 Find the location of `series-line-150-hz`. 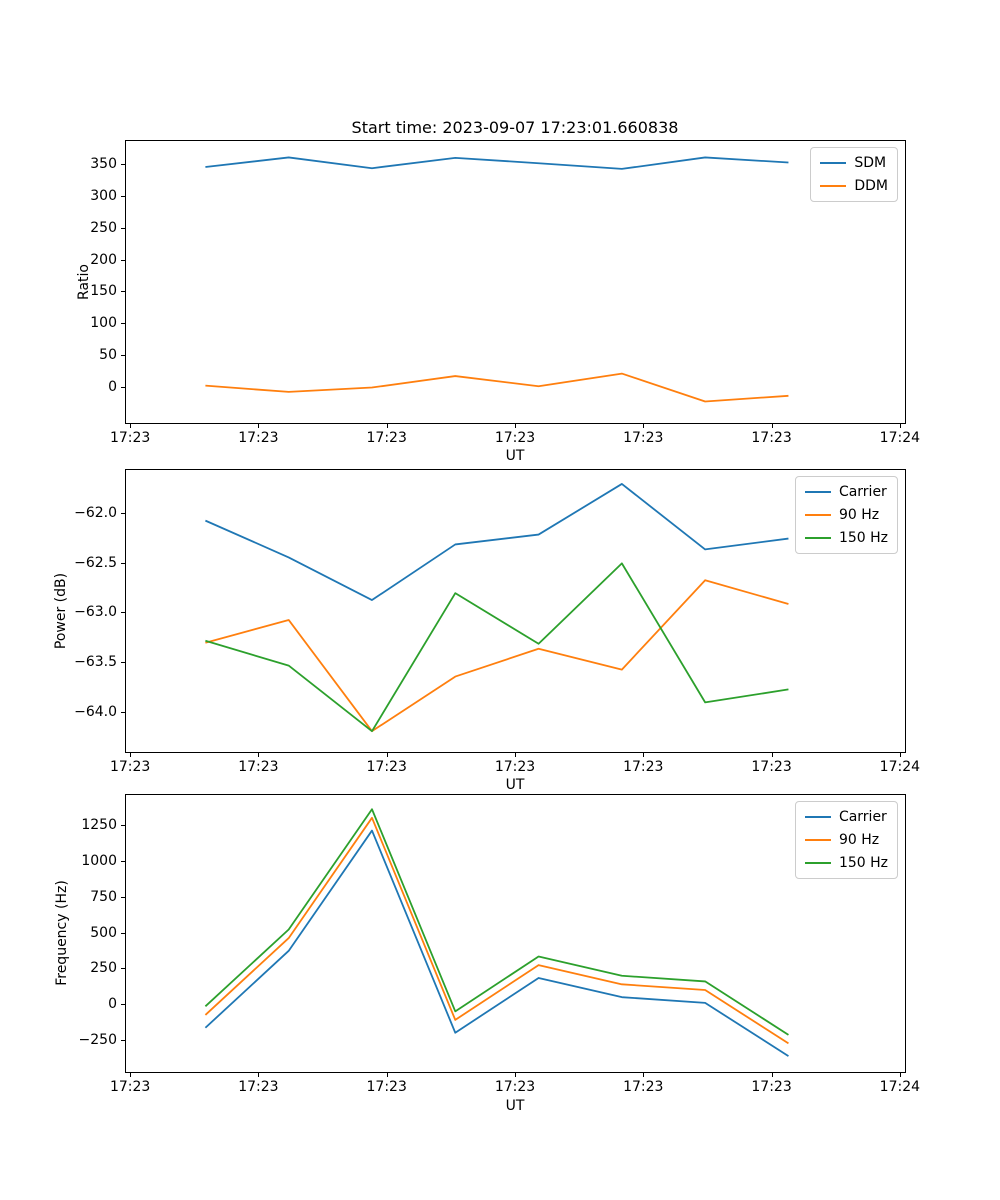

series-line-150-hz is located at coordinates (497, 647).